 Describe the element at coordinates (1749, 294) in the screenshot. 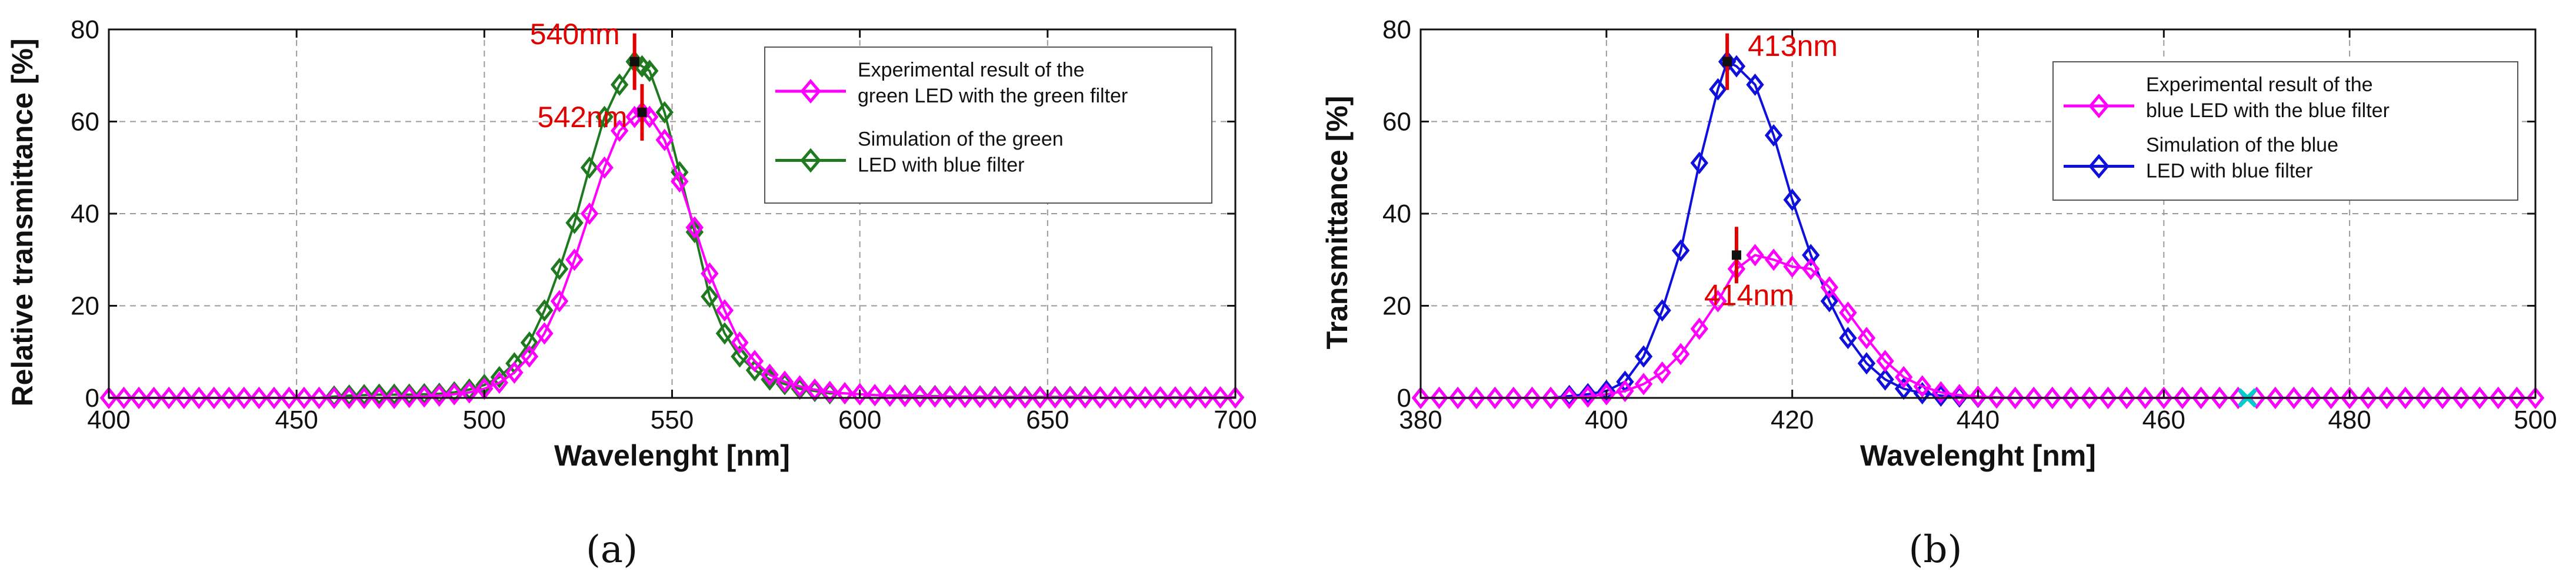

I see `peak-annotation: 414nm` at that location.